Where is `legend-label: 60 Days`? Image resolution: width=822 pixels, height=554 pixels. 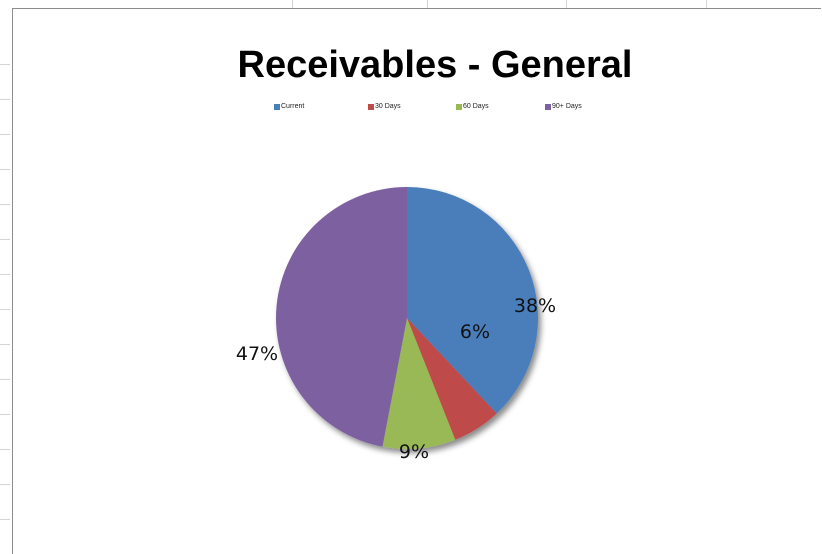
legend-label: 60 Days is located at coordinates (476, 106).